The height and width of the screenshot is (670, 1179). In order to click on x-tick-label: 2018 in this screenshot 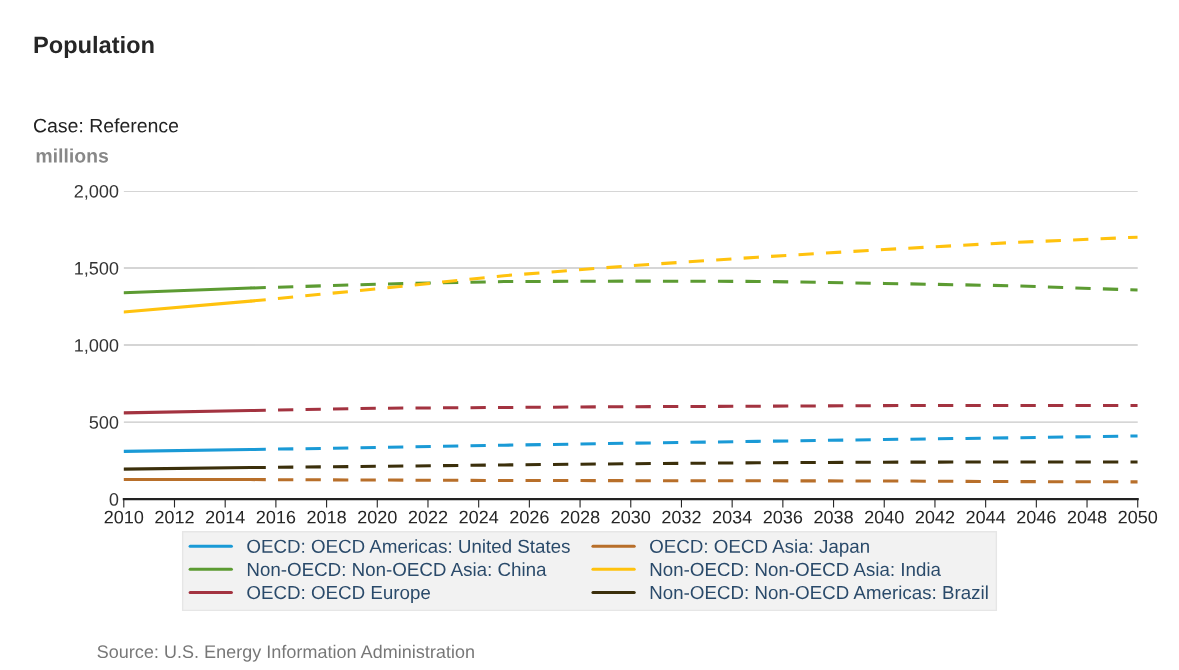, I will do `click(326, 517)`.